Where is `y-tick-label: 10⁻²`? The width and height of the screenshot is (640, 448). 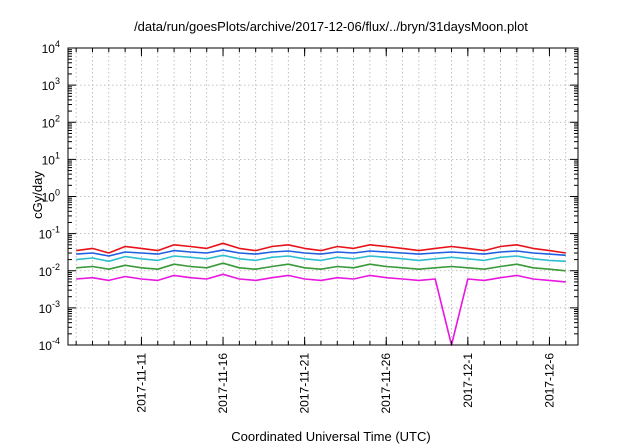
y-tick-label: 10⁻² is located at coordinates (49, 270).